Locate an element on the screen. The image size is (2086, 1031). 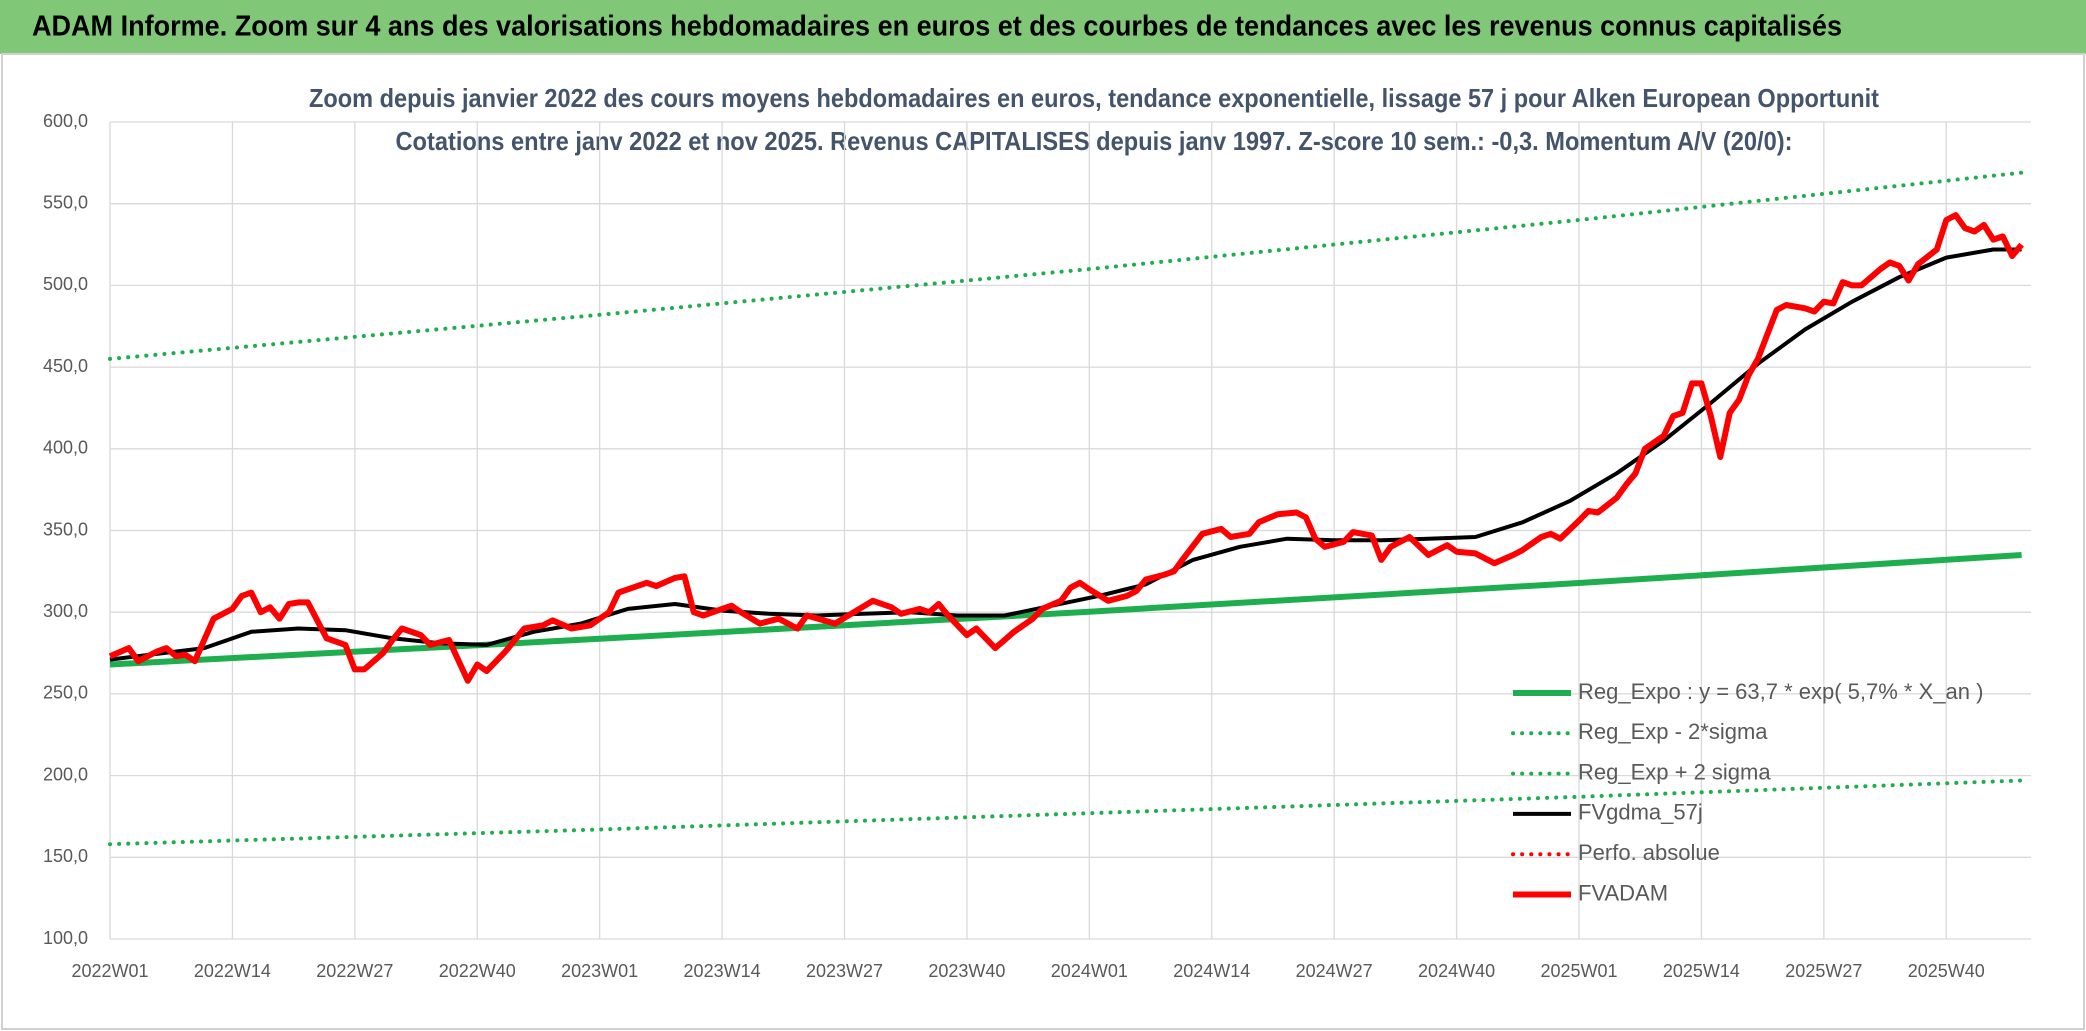
y-tick-label: 300,0 is located at coordinates (65, 611).